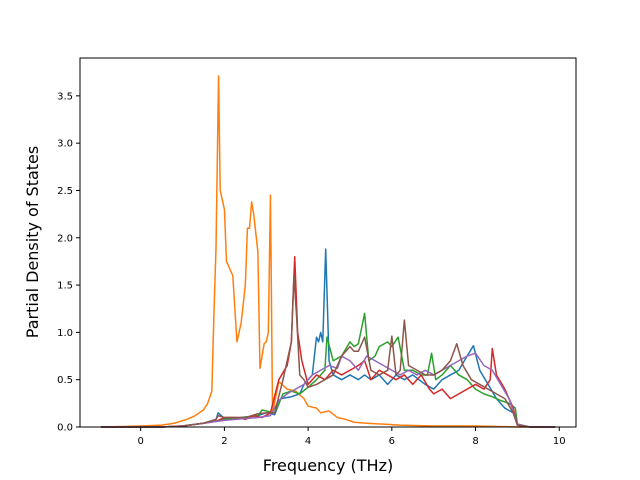  Describe the element at coordinates (328, 465) in the screenshot. I see `x-axis-label: Frequency (THz)` at that location.